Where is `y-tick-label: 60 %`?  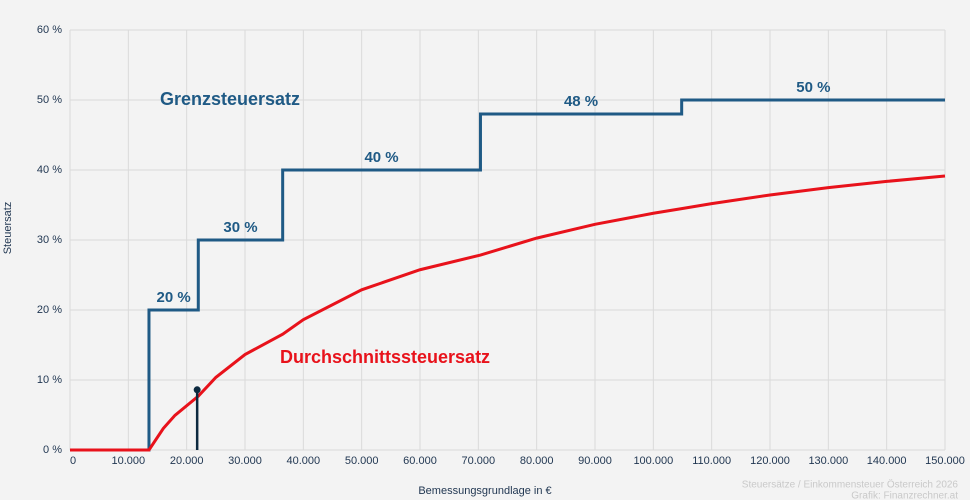 y-tick-label: 60 % is located at coordinates (49, 30).